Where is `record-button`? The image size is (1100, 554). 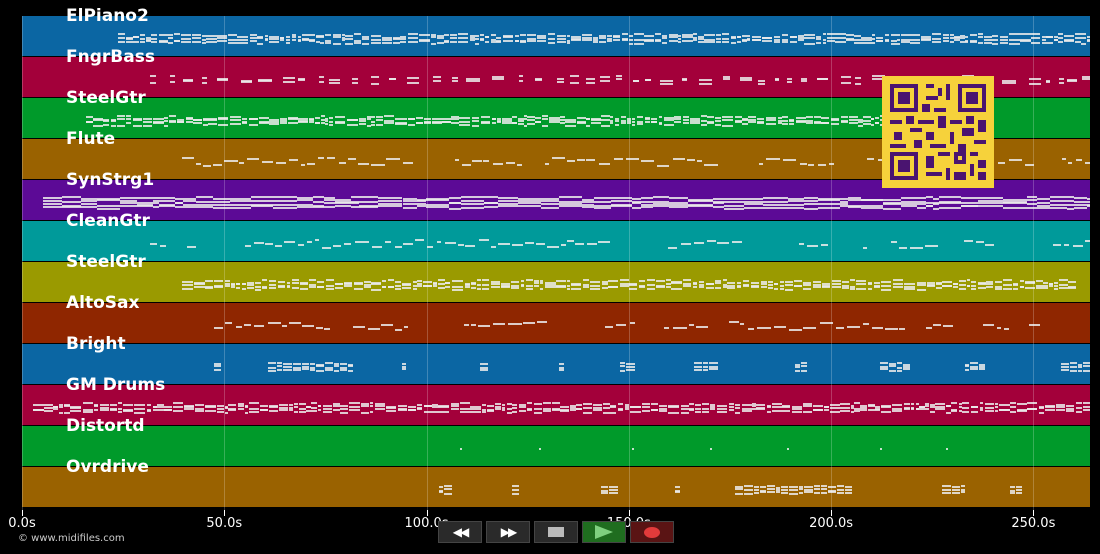
record-button is located at coordinates (652, 532).